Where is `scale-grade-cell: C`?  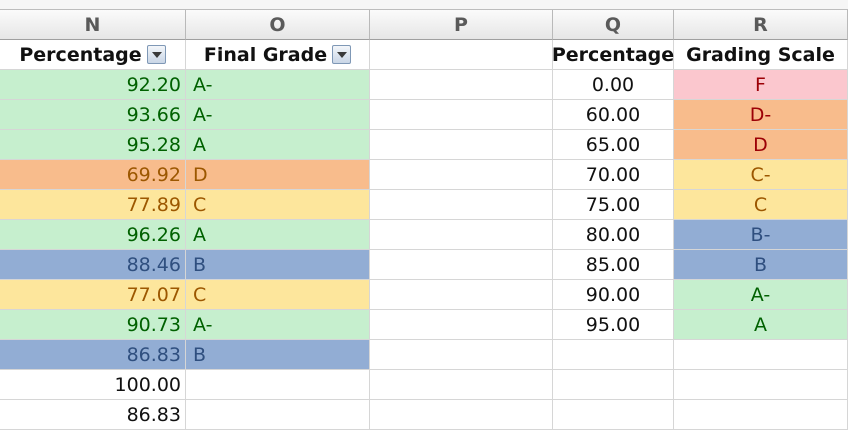 scale-grade-cell: C is located at coordinates (761, 205).